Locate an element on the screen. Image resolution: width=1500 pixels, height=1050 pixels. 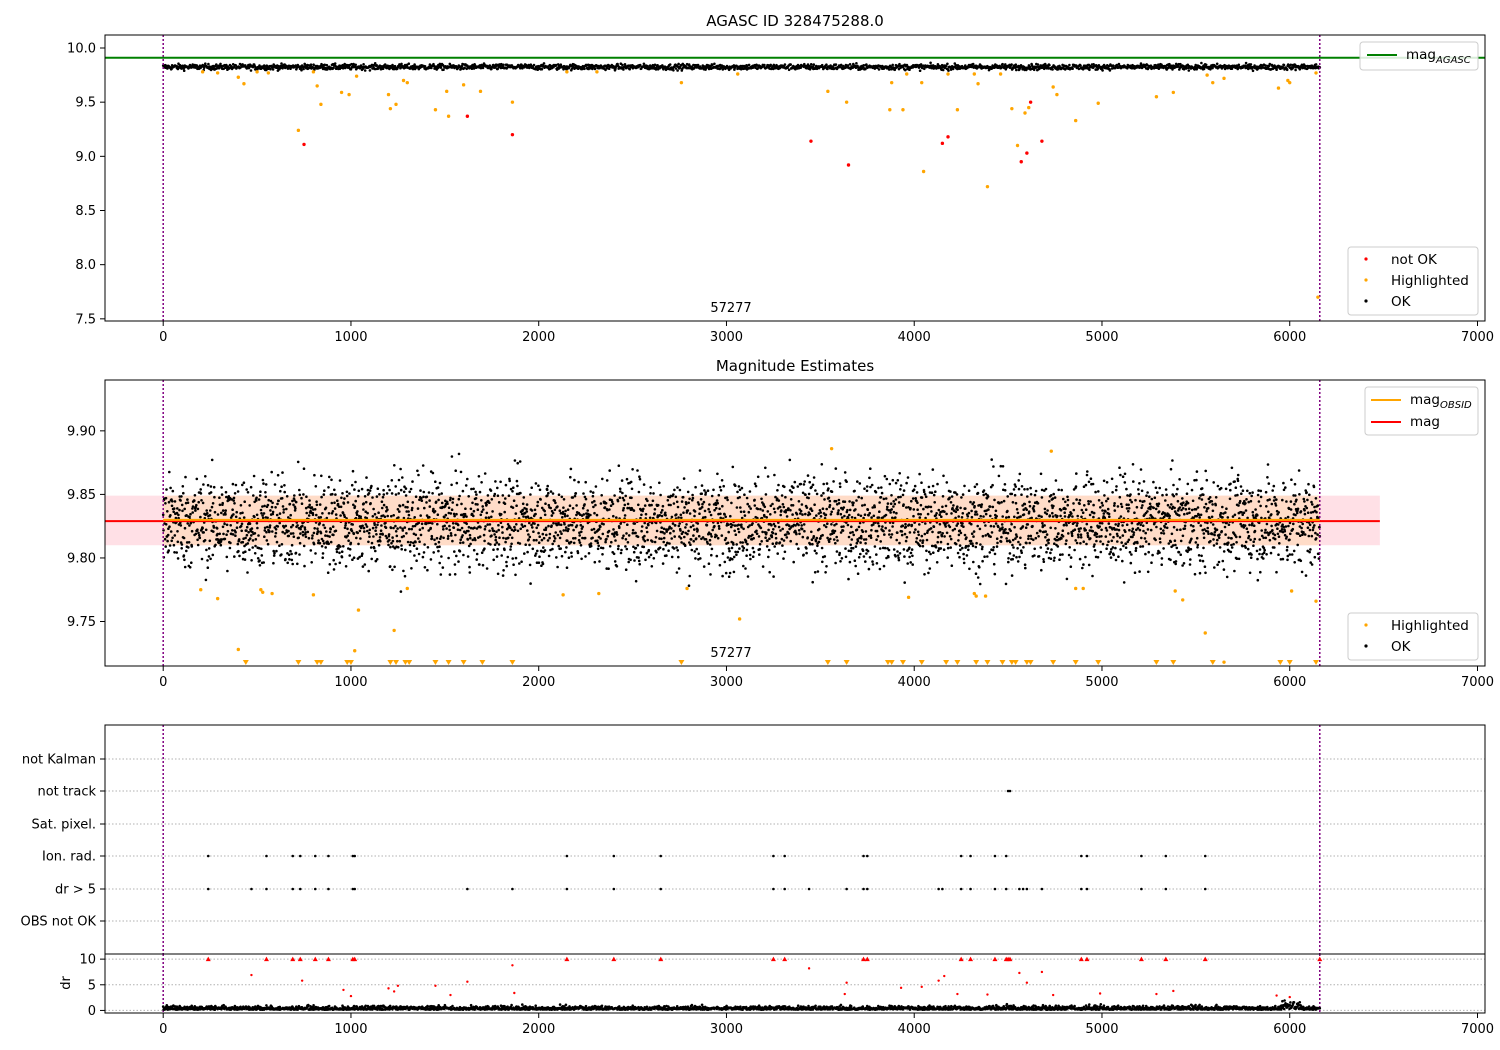
highlighted-point is located at coordinates (903, 110).